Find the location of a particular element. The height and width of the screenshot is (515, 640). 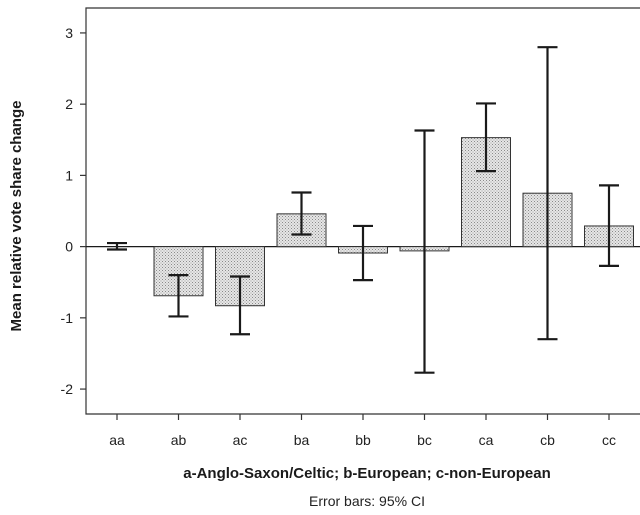

y-tick-label: 1 is located at coordinates (69, 175).